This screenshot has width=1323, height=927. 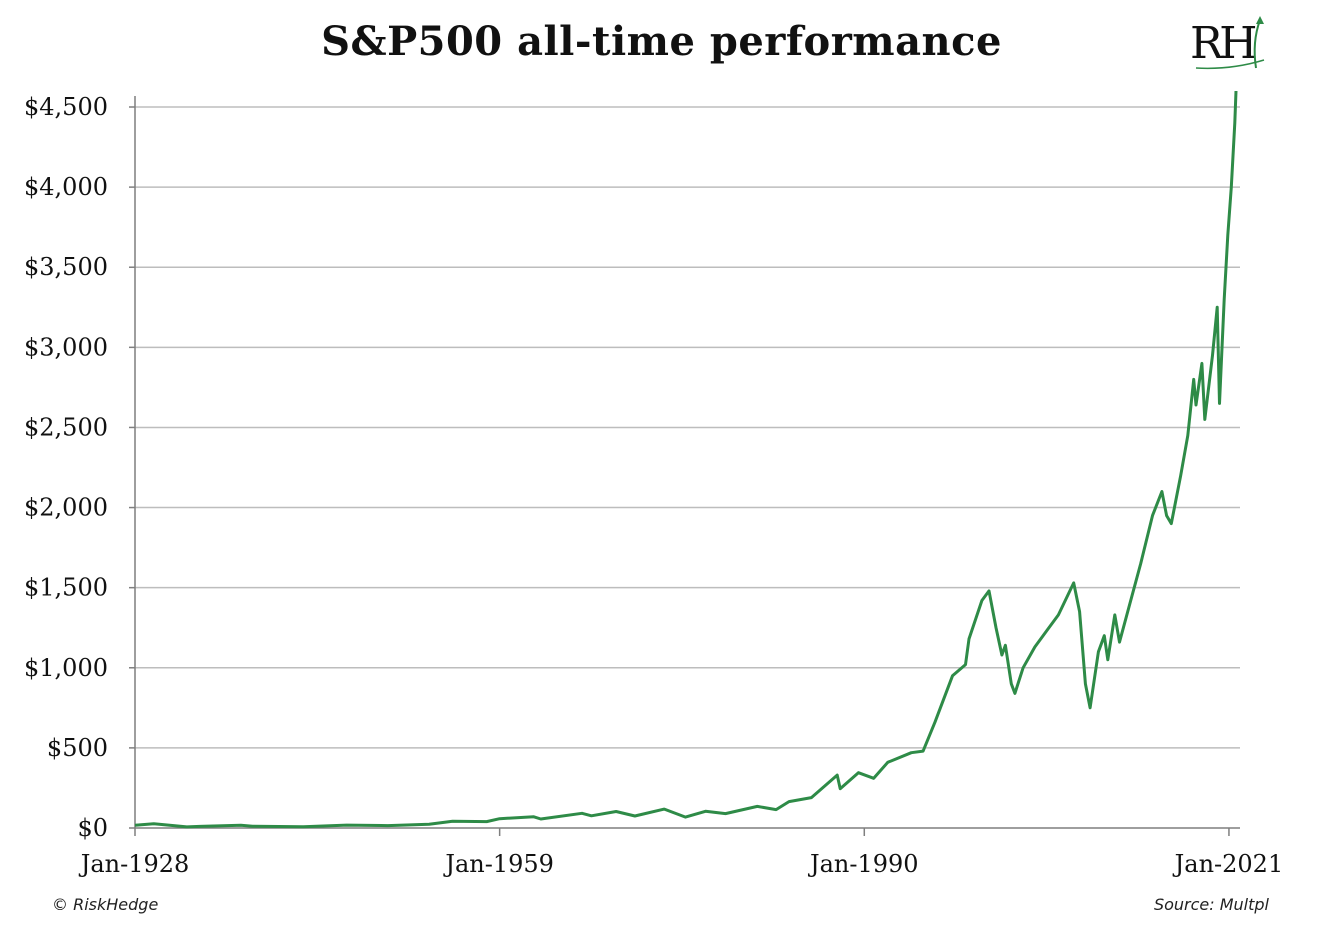 I want to click on y-tick-label: $500, so click(x=77, y=748).